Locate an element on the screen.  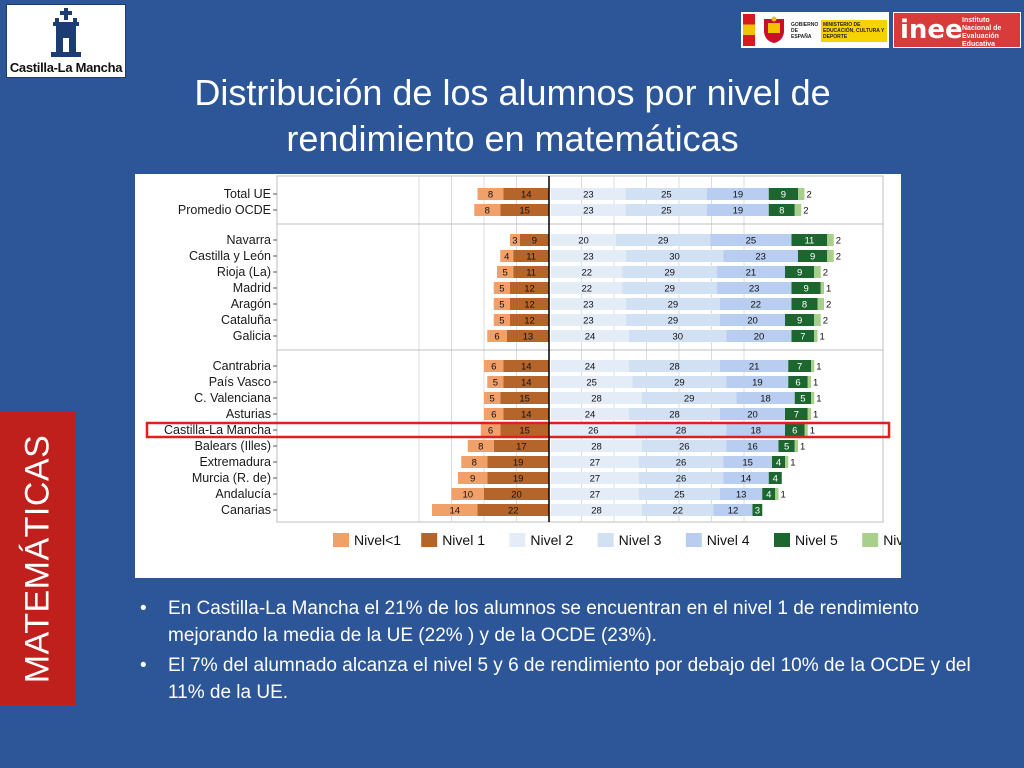
category-label: Balears (Illes) is located at coordinates (233, 446).